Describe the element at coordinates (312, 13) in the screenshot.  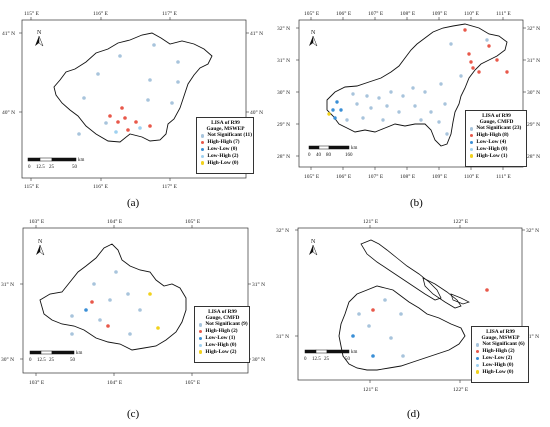
I see `lon-label-top-b-0: 105° E` at that location.